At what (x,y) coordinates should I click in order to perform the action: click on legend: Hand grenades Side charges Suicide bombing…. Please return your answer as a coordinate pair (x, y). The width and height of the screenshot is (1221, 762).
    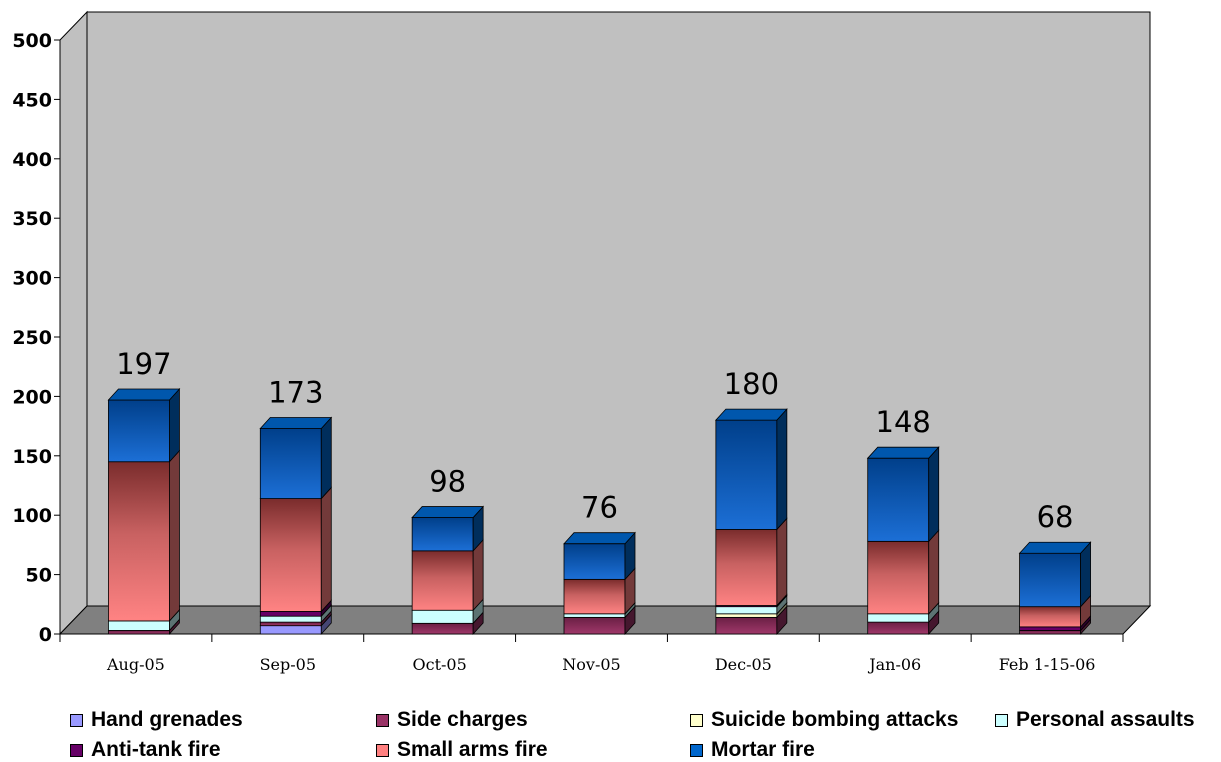
    Looking at the image, I should click on (610, 731).